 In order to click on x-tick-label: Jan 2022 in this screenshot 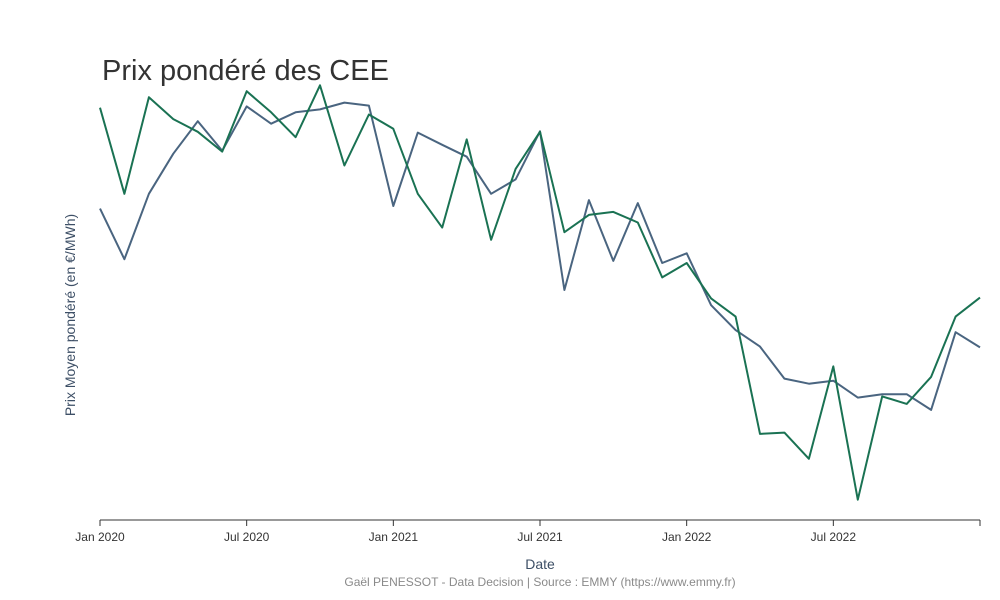, I will do `click(687, 537)`.